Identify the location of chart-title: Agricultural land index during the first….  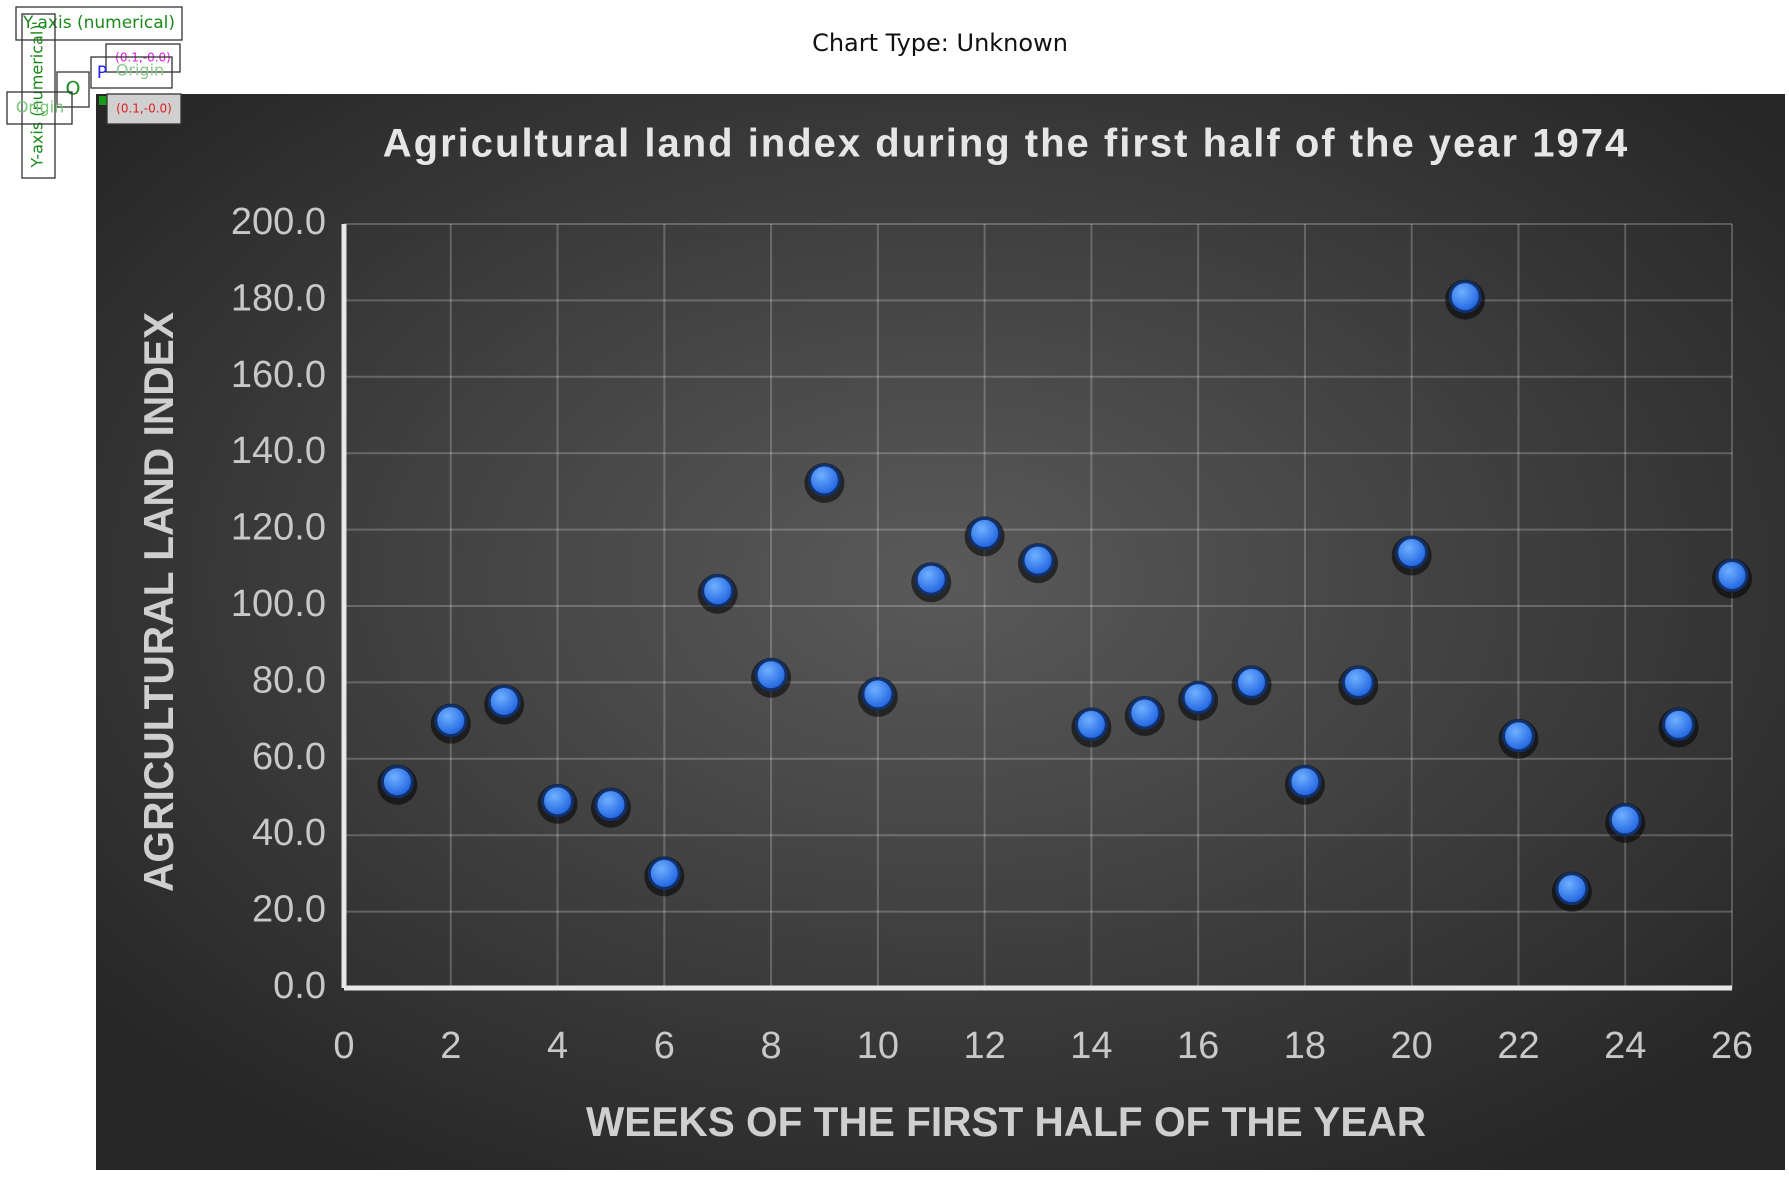
(1006, 144).